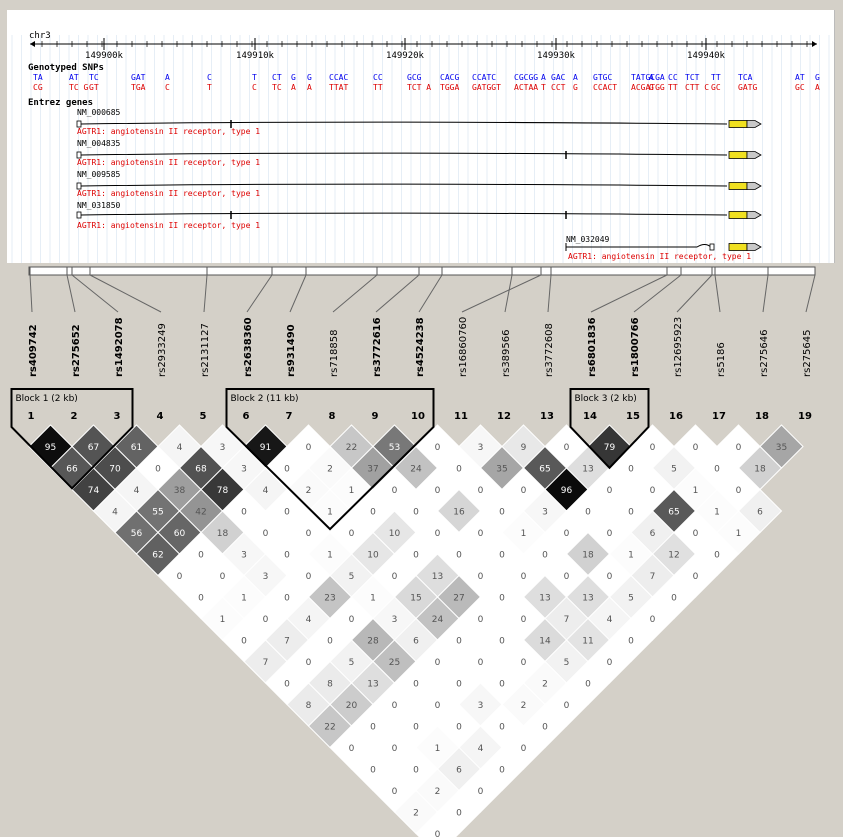 This screenshot has height=837, width=843. Describe the element at coordinates (168, 131) in the screenshot. I see `gene-description: AGTR1: angiotensin II receptor, type 1` at that location.